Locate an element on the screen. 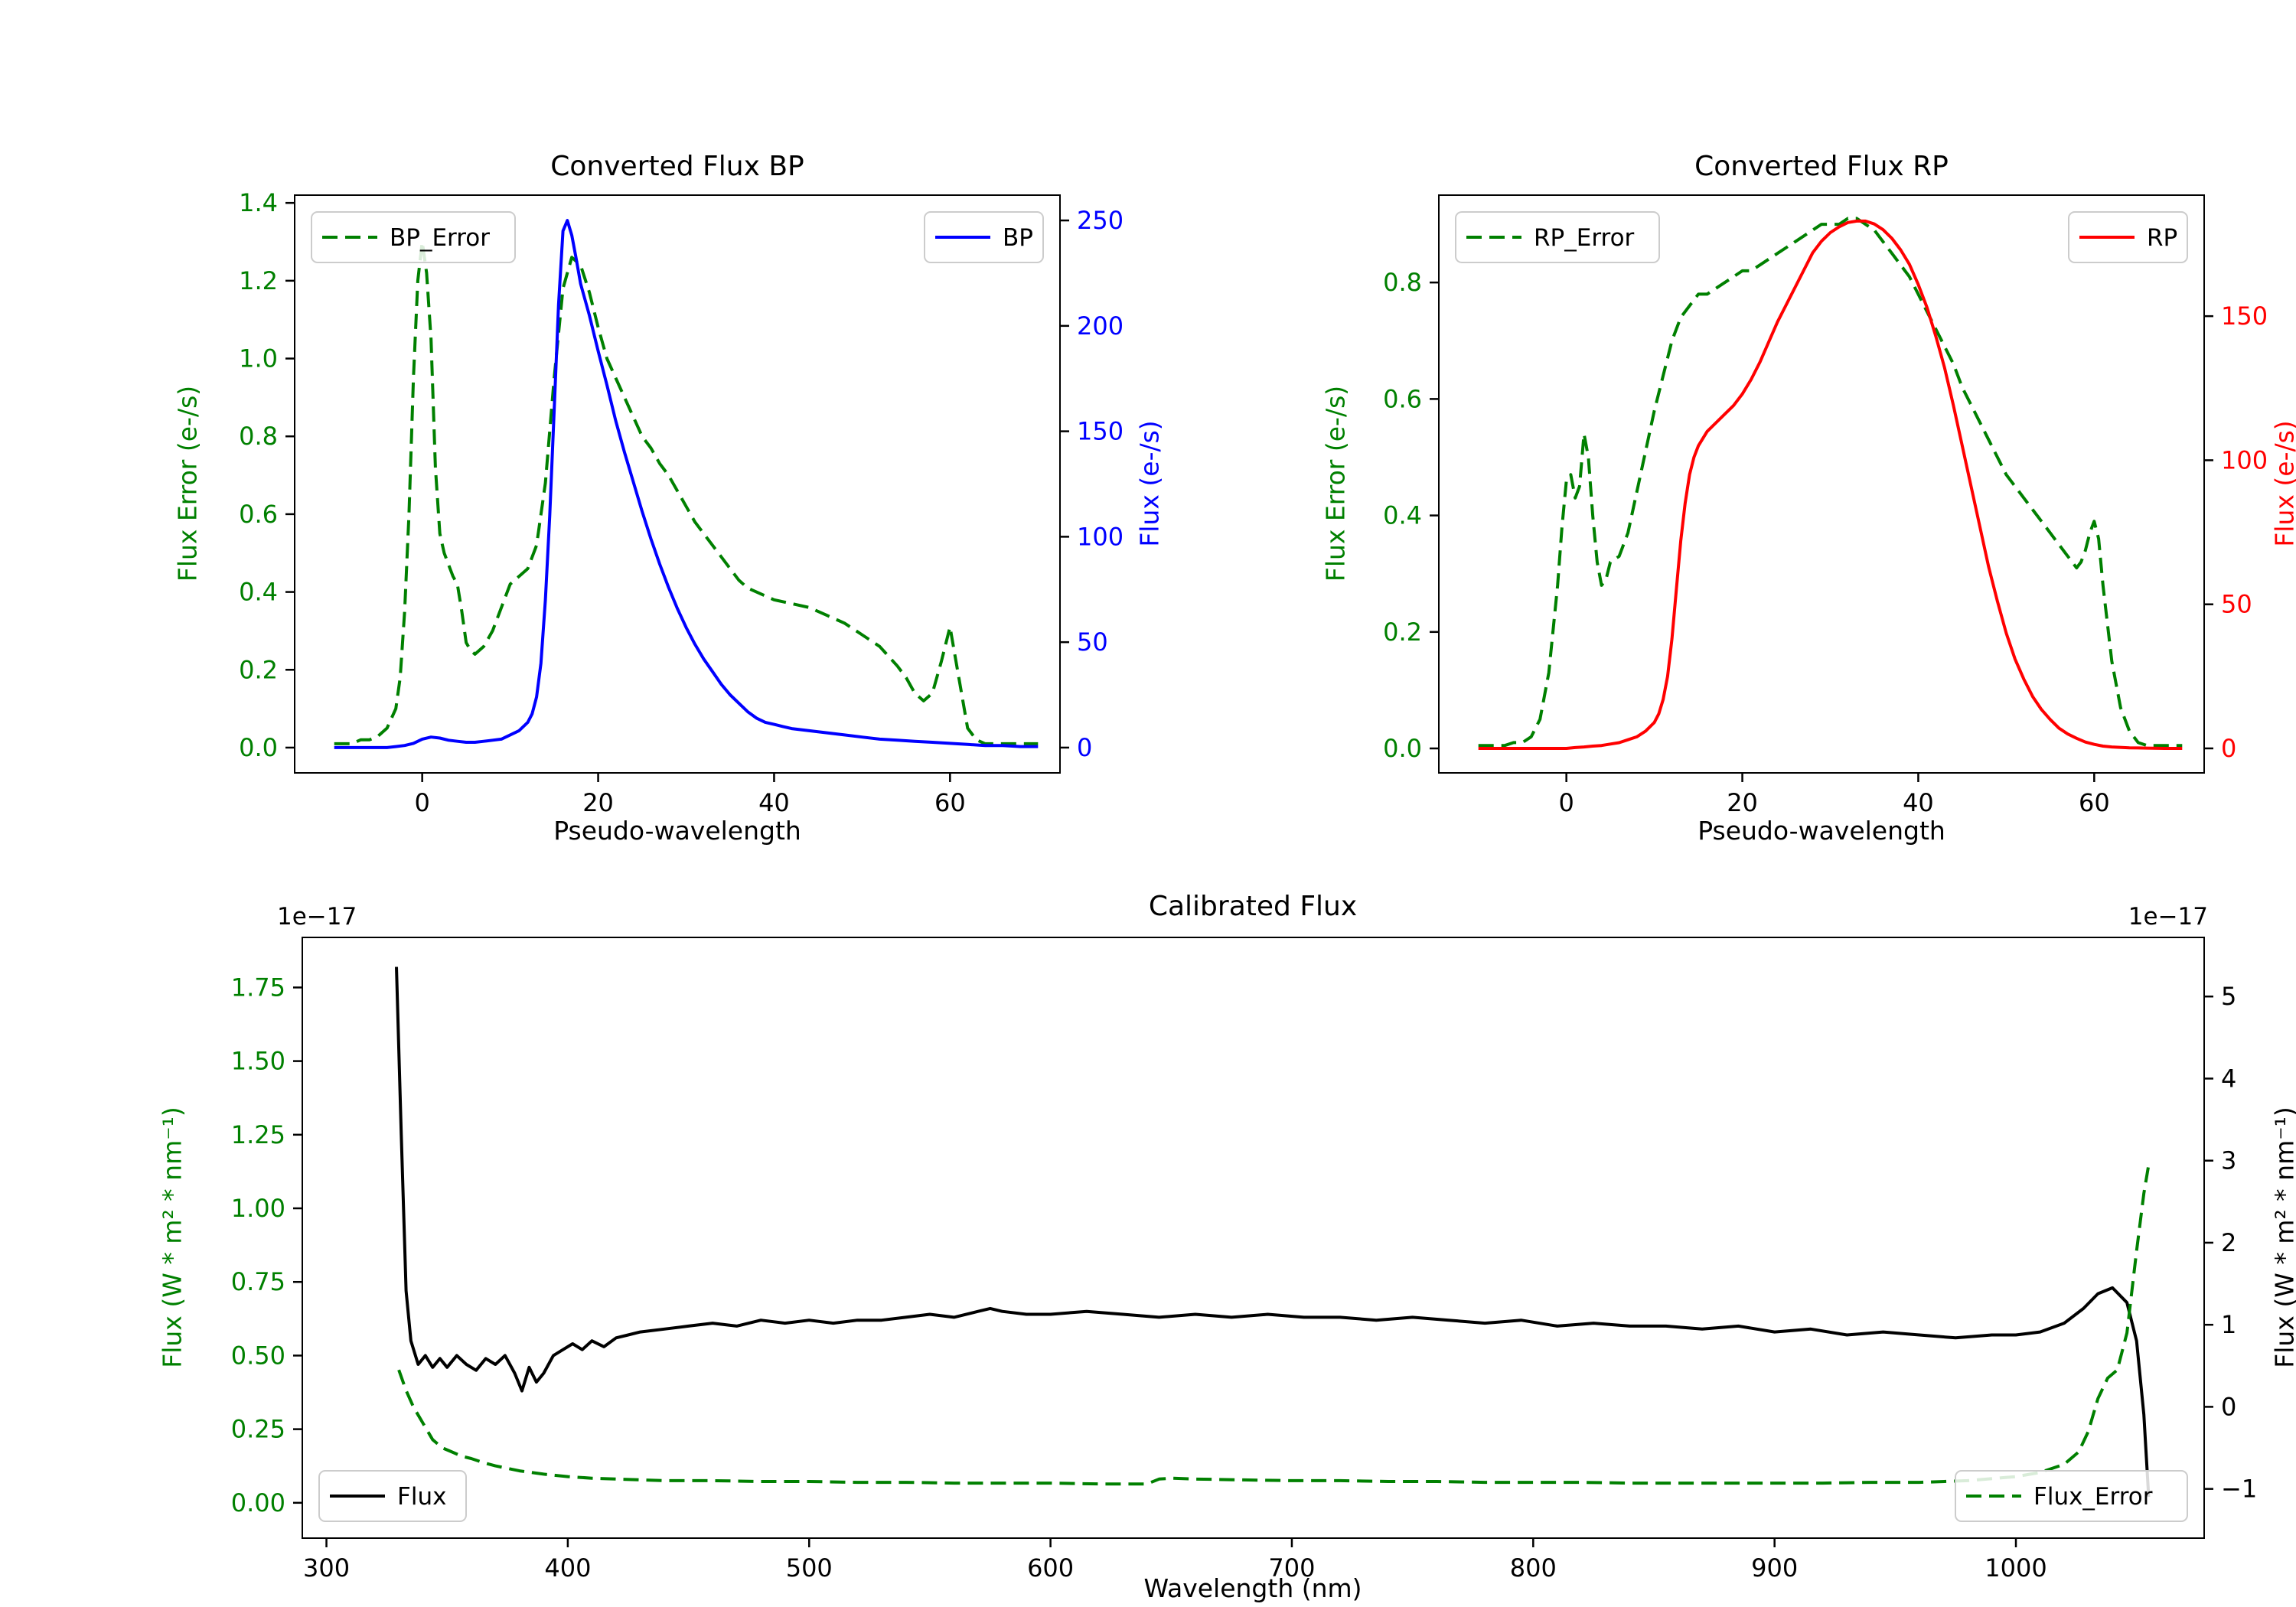 This screenshot has height=1607, width=2296. legend-label: Flux_Error is located at coordinates (2093, 1497).